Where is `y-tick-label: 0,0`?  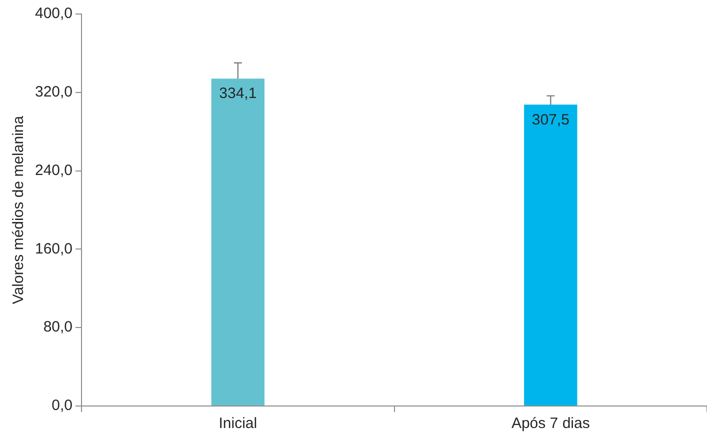
y-tick-label: 0,0 is located at coordinates (62, 405).